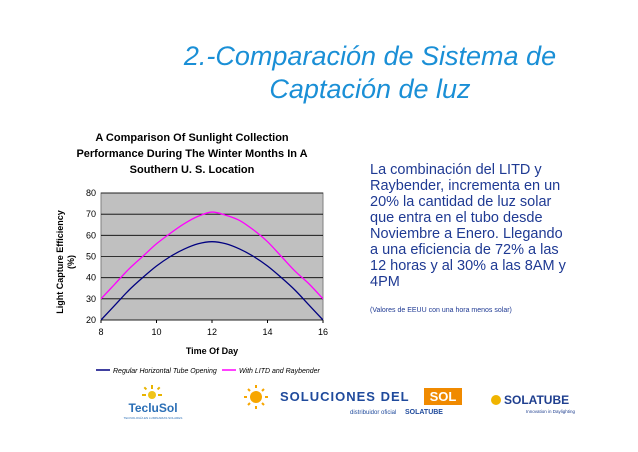  What do you see at coordinates (212, 351) in the screenshot?
I see `x-axis-label: Time Of Day` at bounding box center [212, 351].